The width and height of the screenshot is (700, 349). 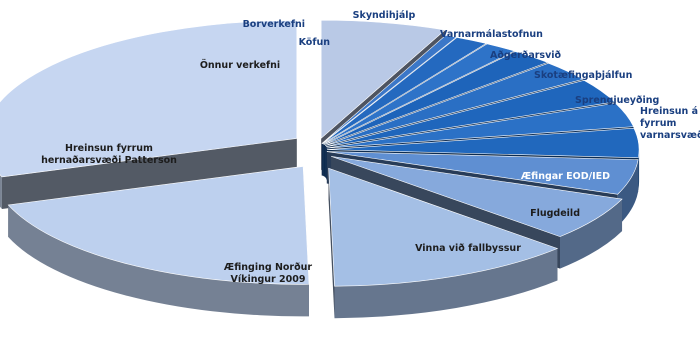 I want to click on slice-label: Borverkefni, so click(x=274, y=24).